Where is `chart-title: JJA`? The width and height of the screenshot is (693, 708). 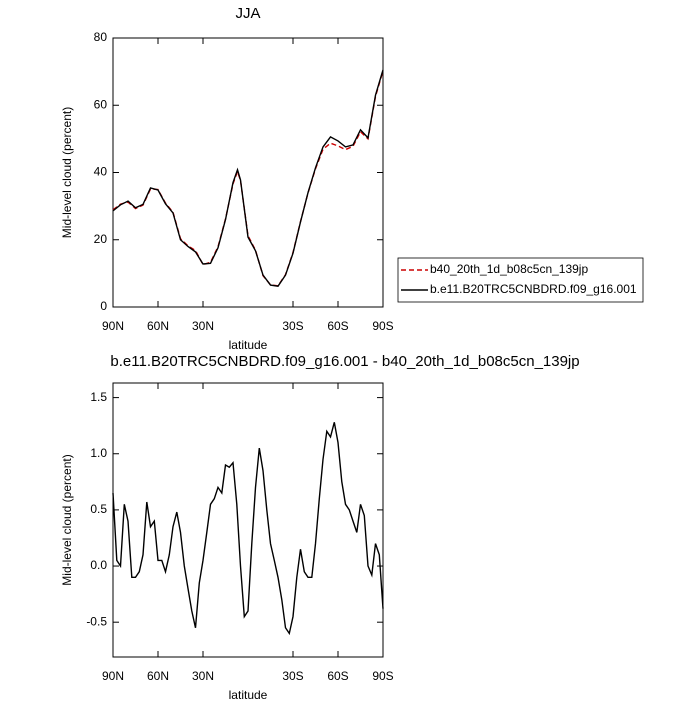
chart-title: JJA is located at coordinates (247, 13).